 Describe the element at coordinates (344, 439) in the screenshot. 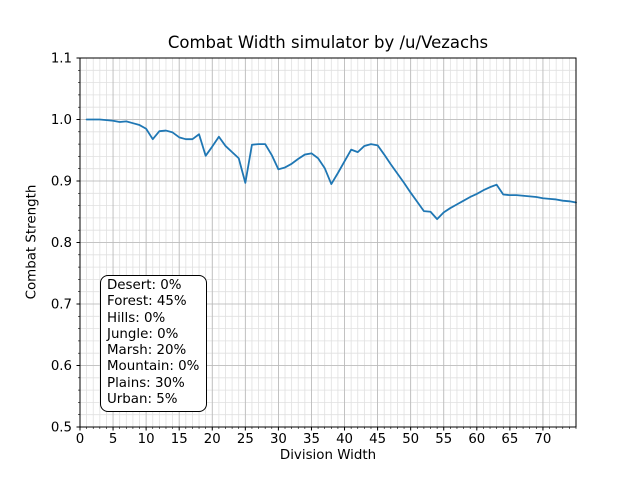

I see `x-tick-label: 40` at that location.